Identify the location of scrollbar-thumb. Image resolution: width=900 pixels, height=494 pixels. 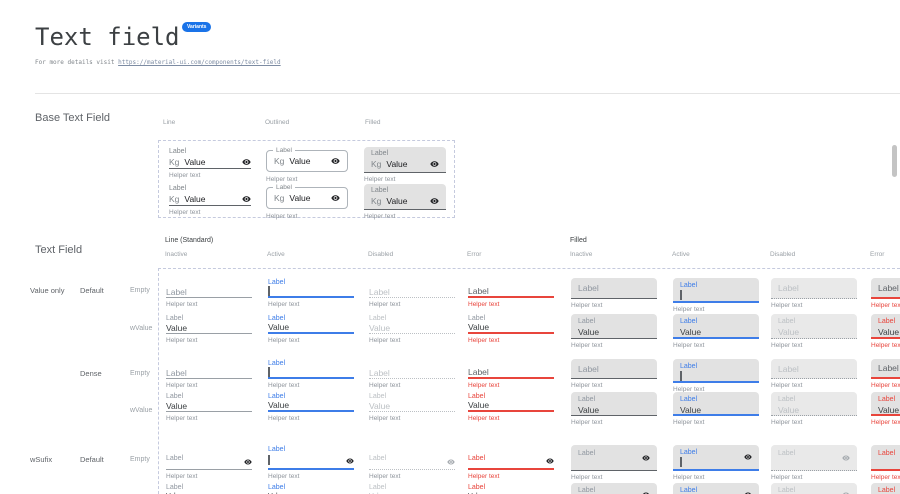
(894, 161).